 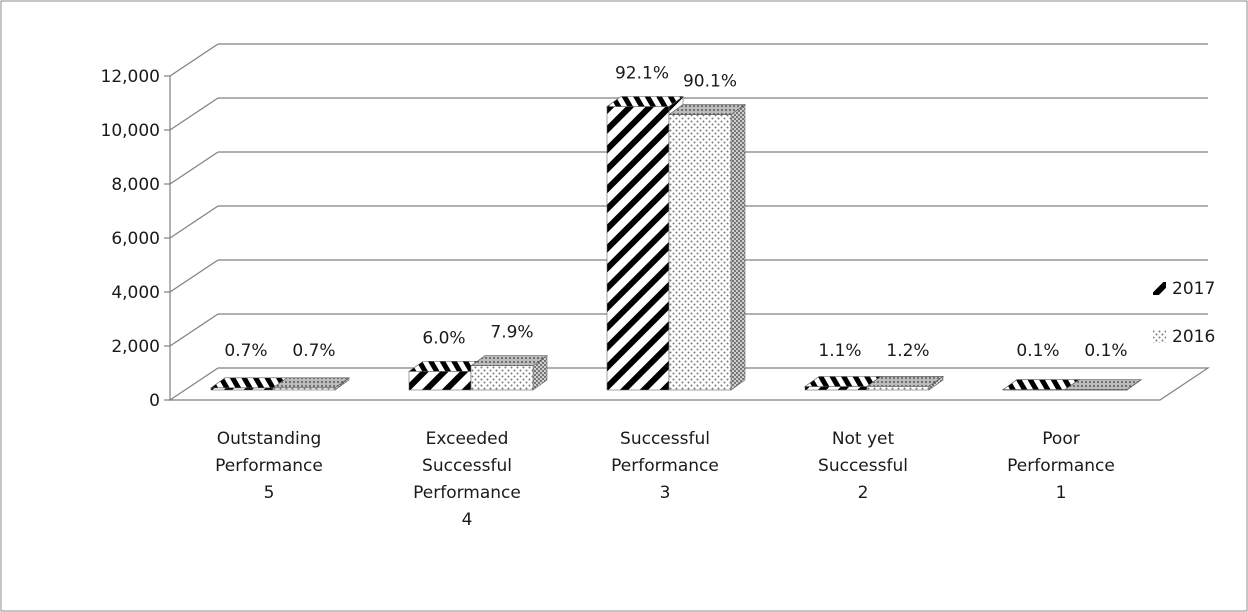 I want to click on x-tick-label: 3, so click(x=665, y=493).